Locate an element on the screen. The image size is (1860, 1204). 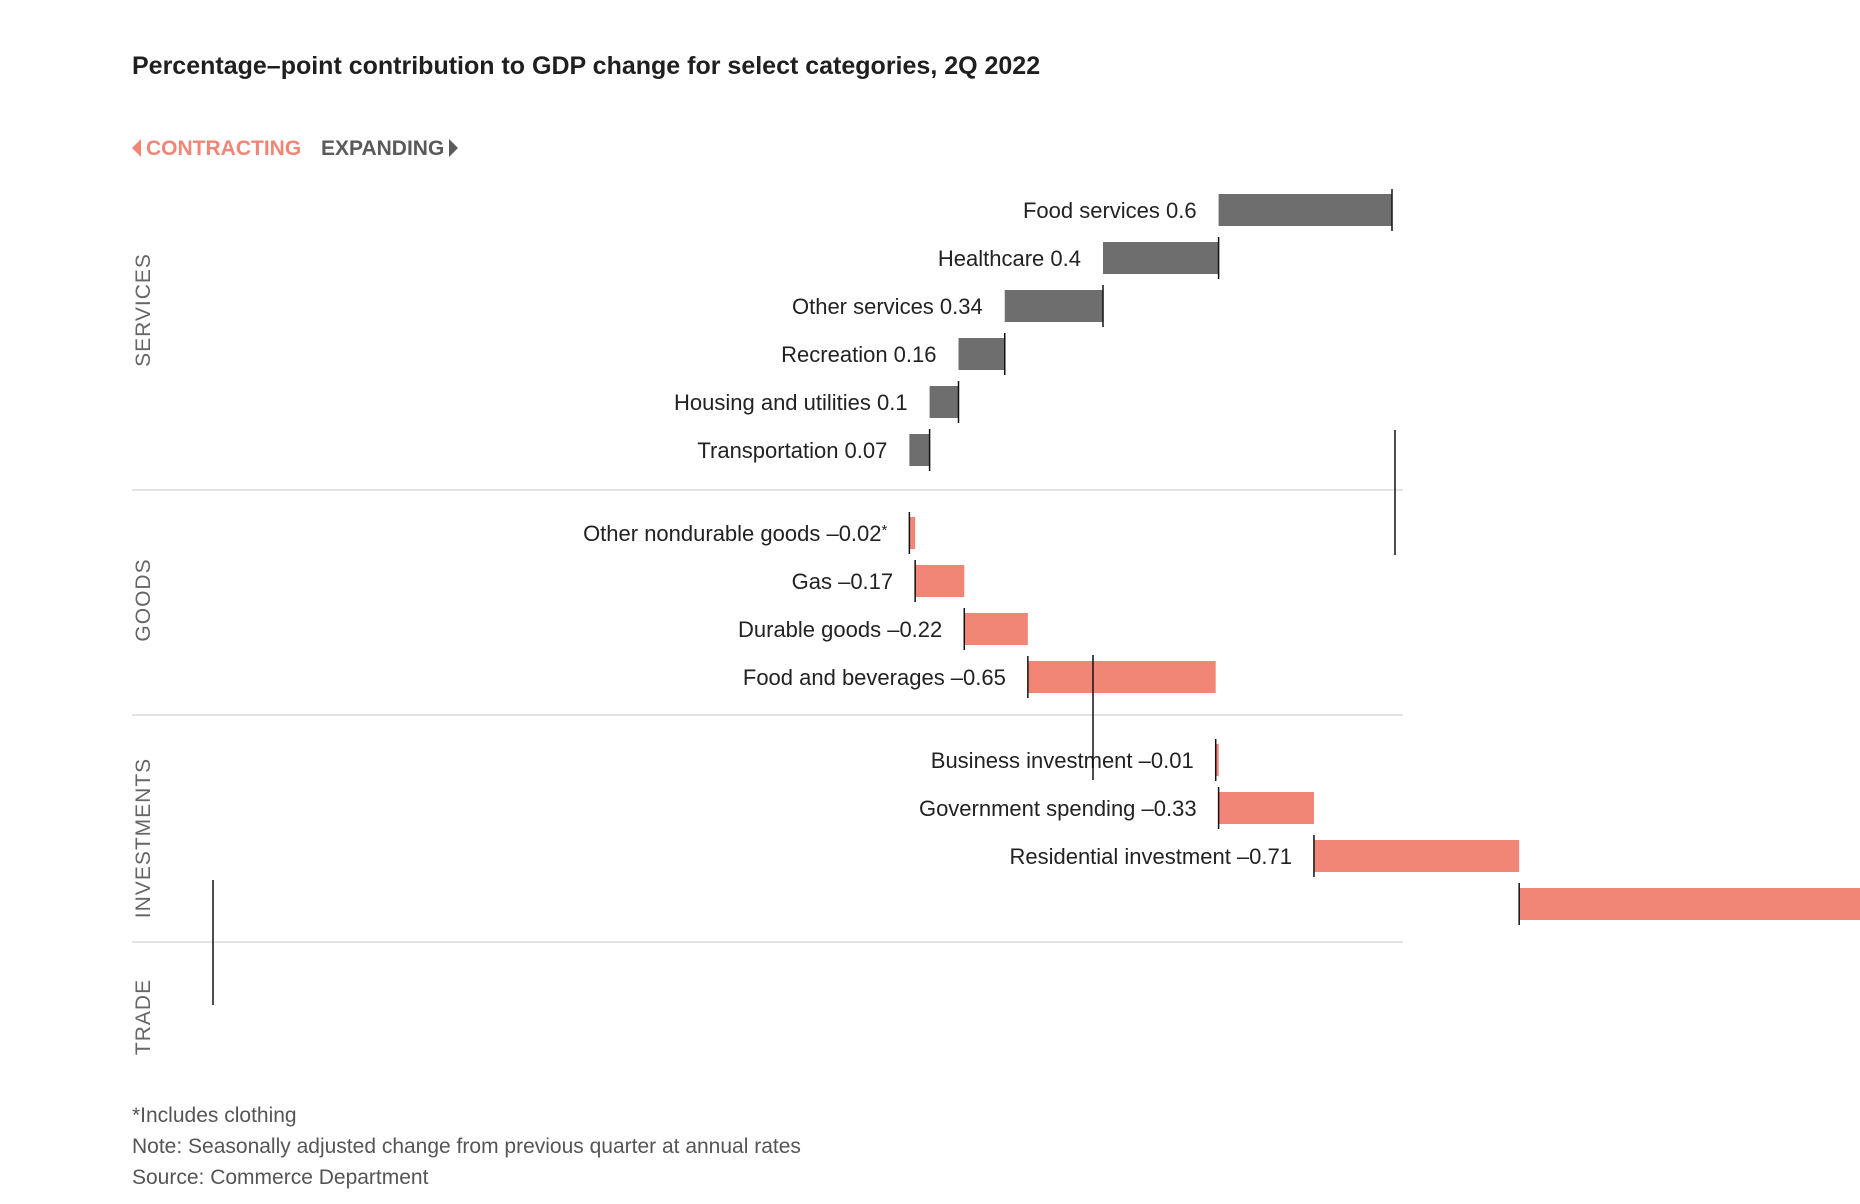
bar-label-transportation: Transportation 0.07 is located at coordinates (792, 450).